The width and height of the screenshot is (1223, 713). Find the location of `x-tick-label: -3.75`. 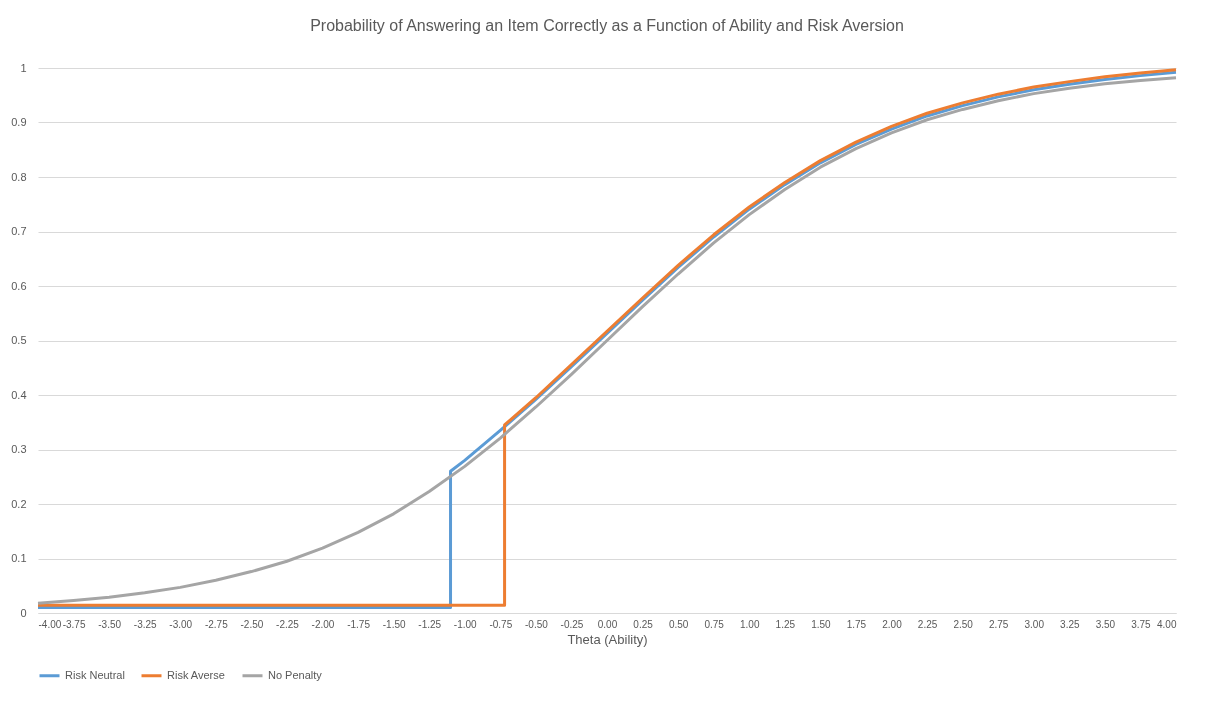

x-tick-label: -3.75 is located at coordinates (74, 624).